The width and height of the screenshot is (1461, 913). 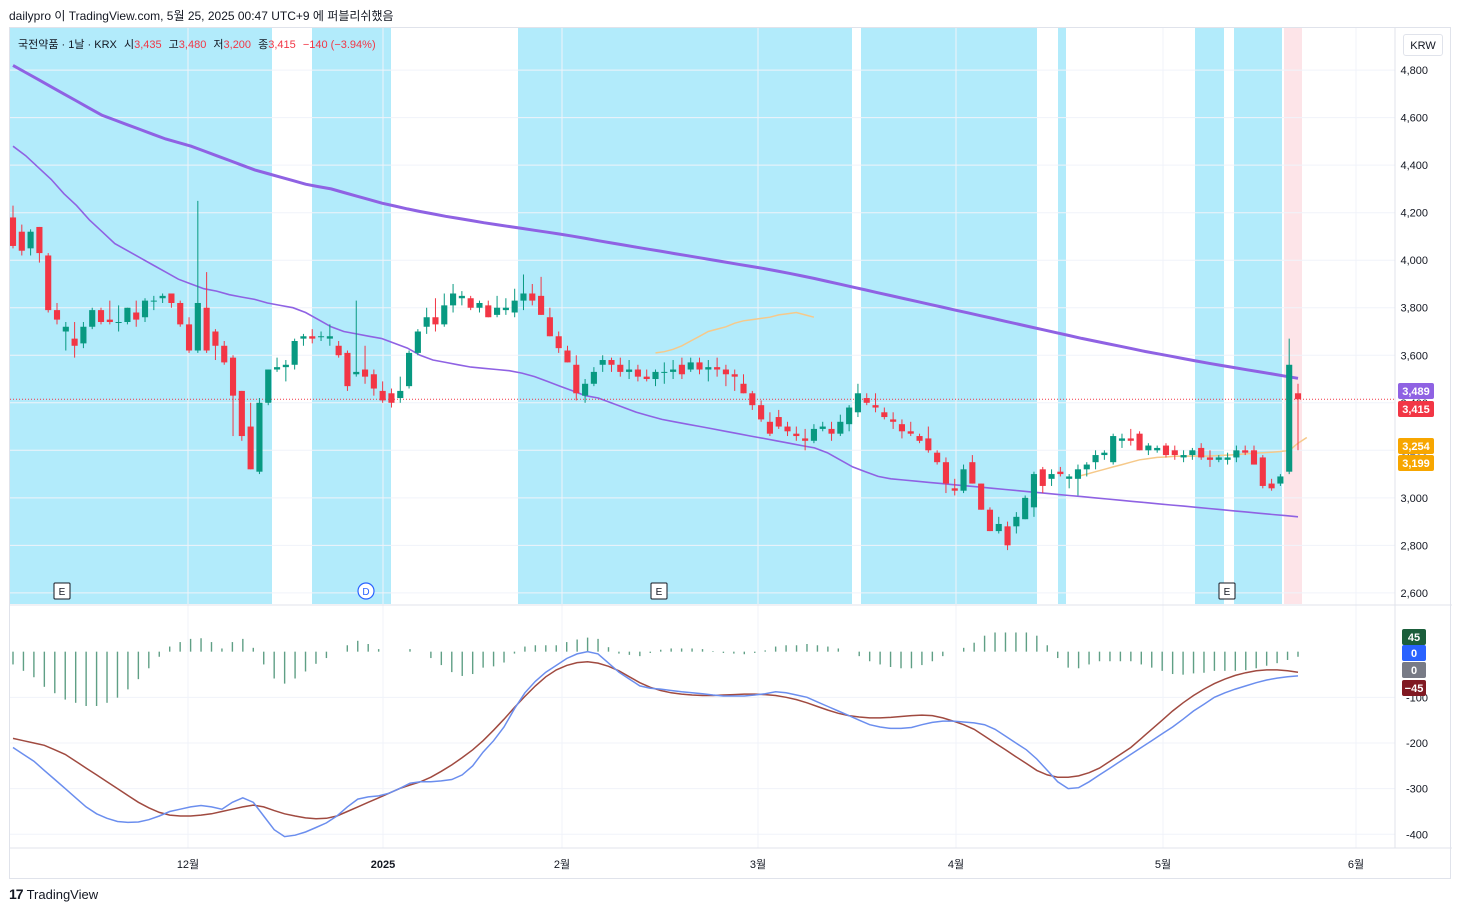 I want to click on macd-badge-label: 45, so click(x=1414, y=638).